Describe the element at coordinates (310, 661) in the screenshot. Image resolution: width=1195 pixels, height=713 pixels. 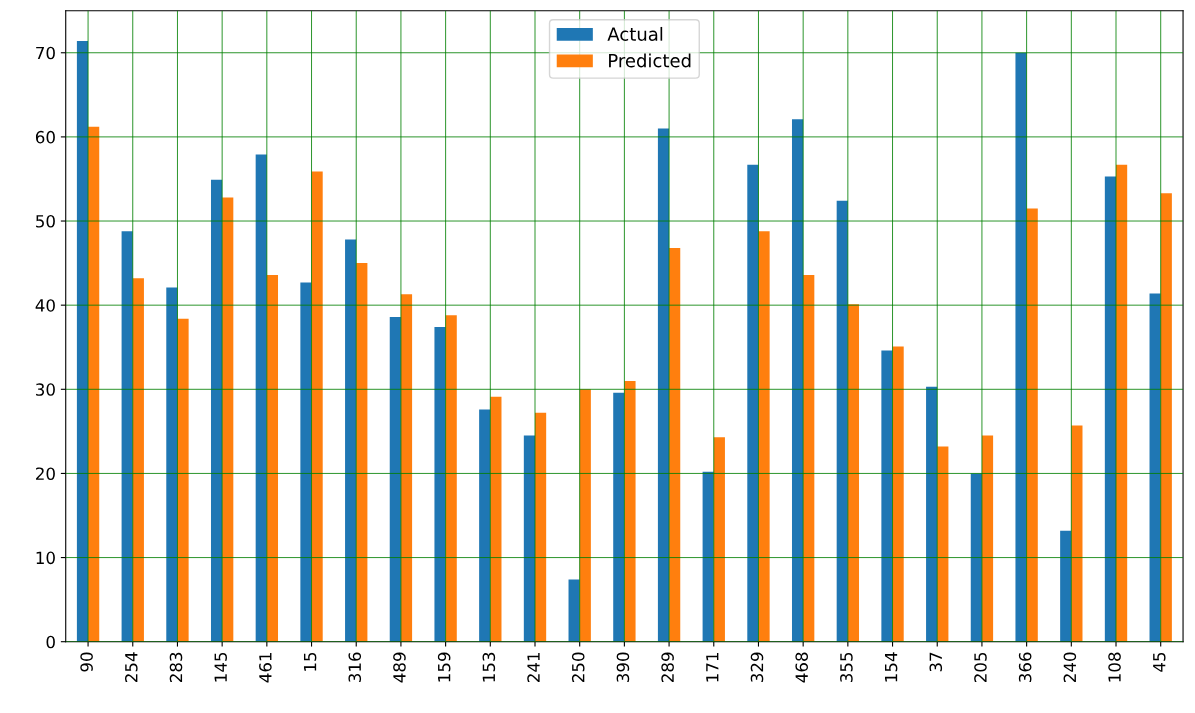
I see `x-tick-label: 15` at that location.